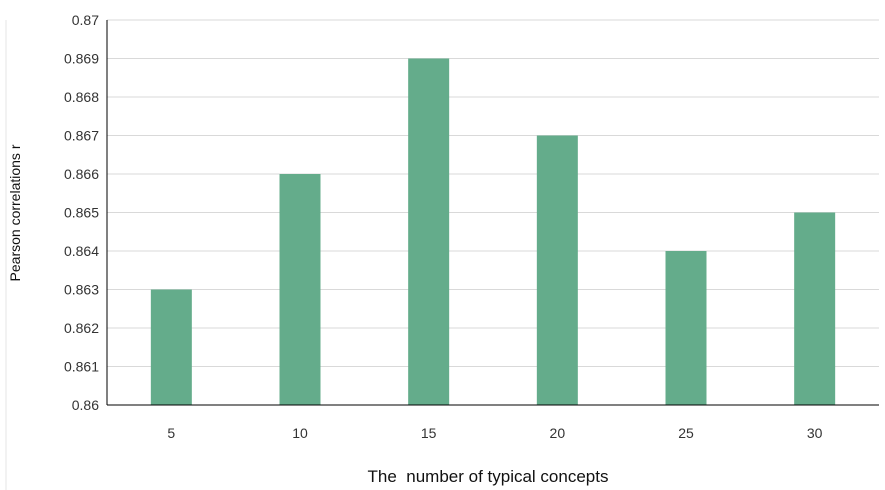 The width and height of the screenshot is (885, 490). I want to click on y-tick-label: 0.866, so click(81, 174).